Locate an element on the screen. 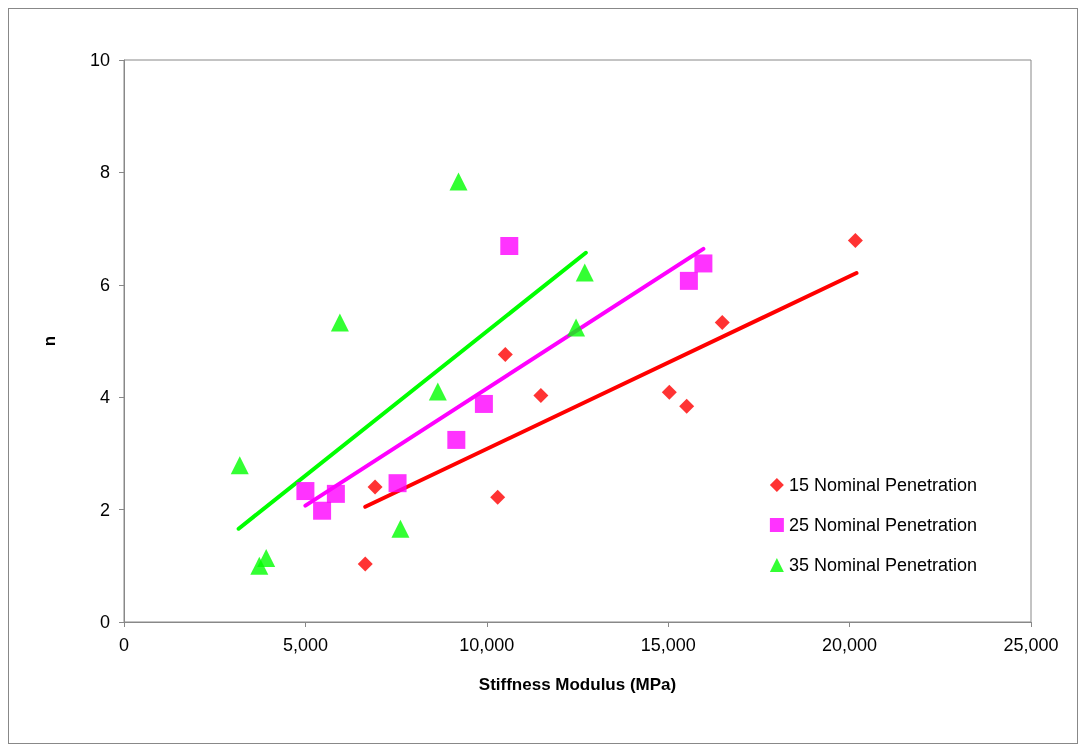 The height and width of the screenshot is (752, 1086). legend-label: 25 Nominal Penetration is located at coordinates (883, 525).